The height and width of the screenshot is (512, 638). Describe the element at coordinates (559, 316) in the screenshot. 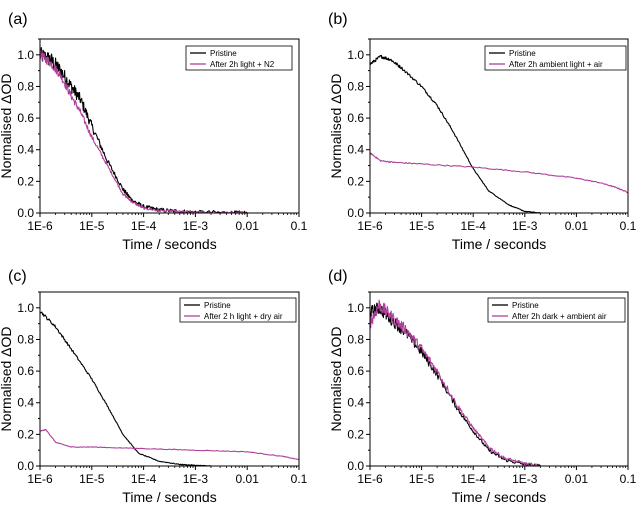

I see `legend-entry: After 2h dark + ambient air` at that location.